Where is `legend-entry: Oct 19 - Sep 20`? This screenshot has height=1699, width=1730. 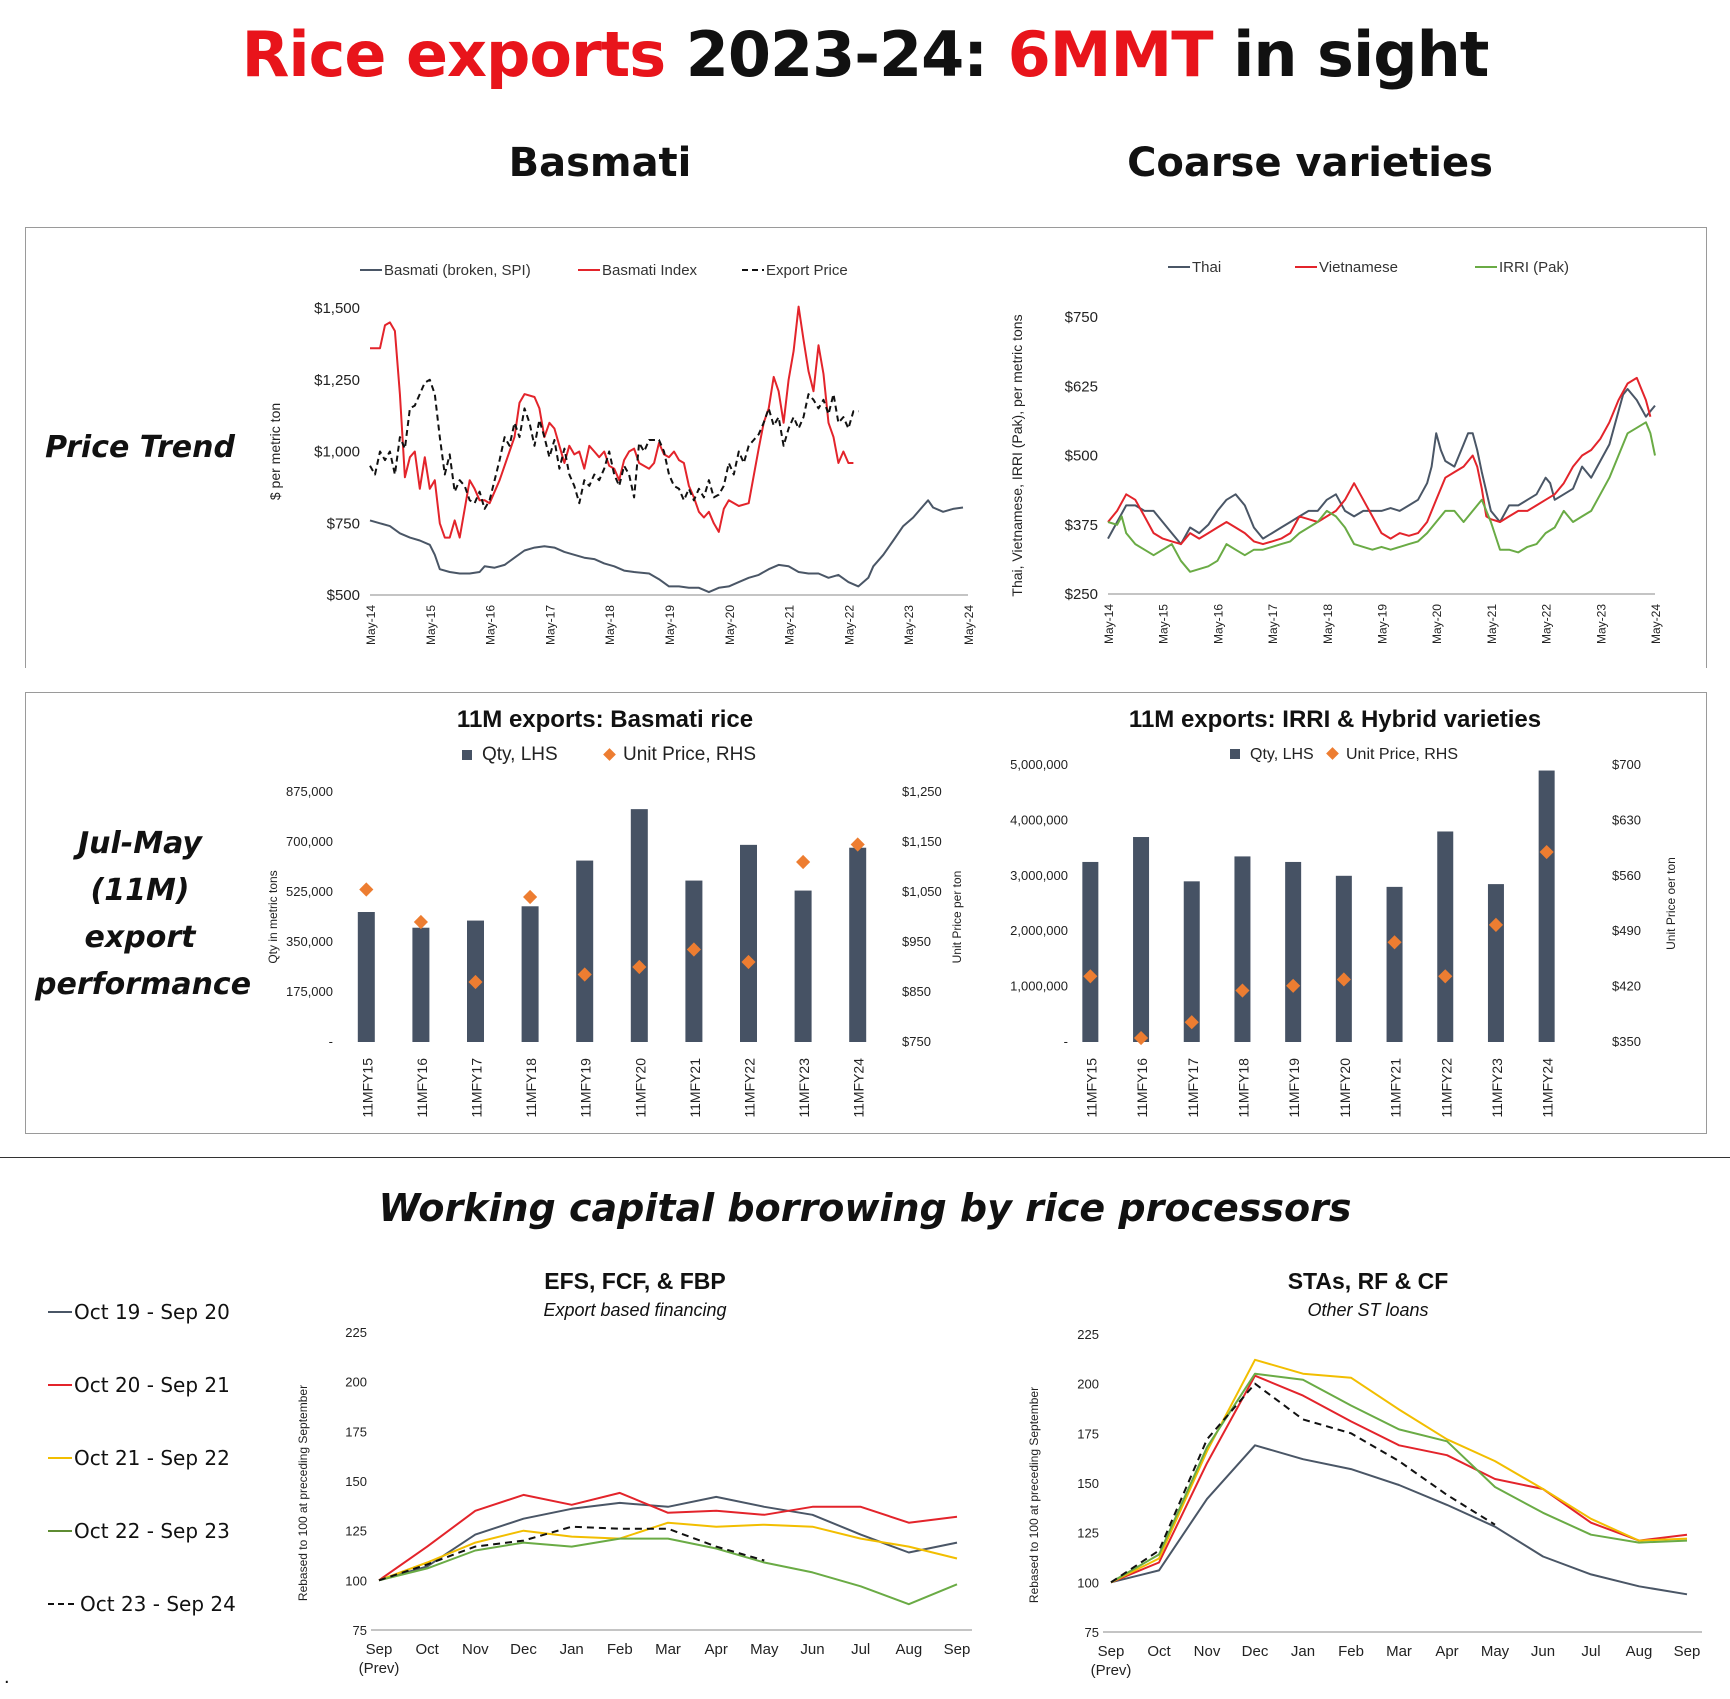
legend-entry: Oct 19 - Sep 20 is located at coordinates (139, 1312).